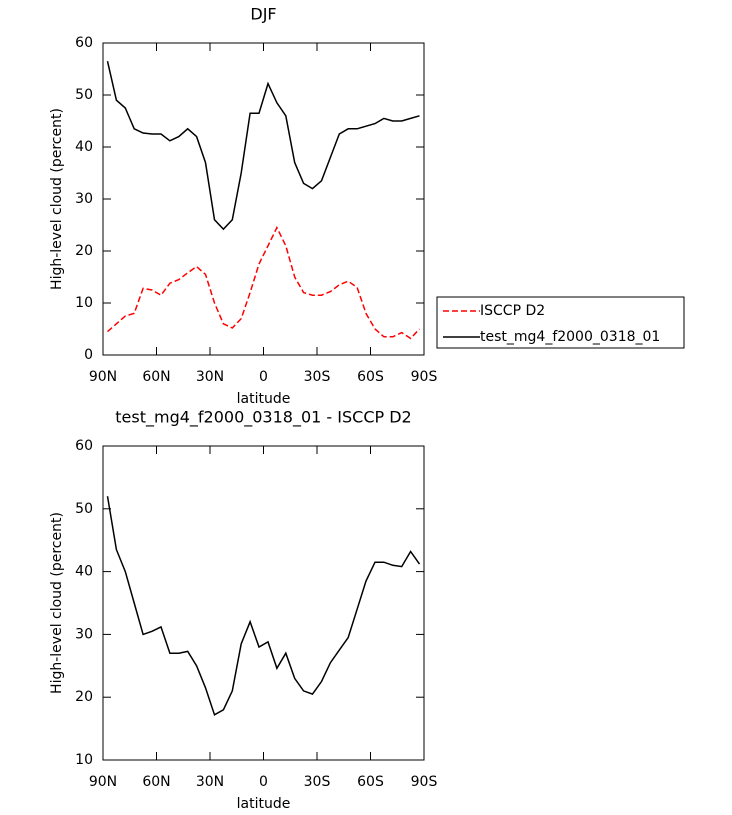  Describe the element at coordinates (263, 418) in the screenshot. I see `chart-title: test_mg4_f2000_0318_01 - ISCCP D2` at that location.